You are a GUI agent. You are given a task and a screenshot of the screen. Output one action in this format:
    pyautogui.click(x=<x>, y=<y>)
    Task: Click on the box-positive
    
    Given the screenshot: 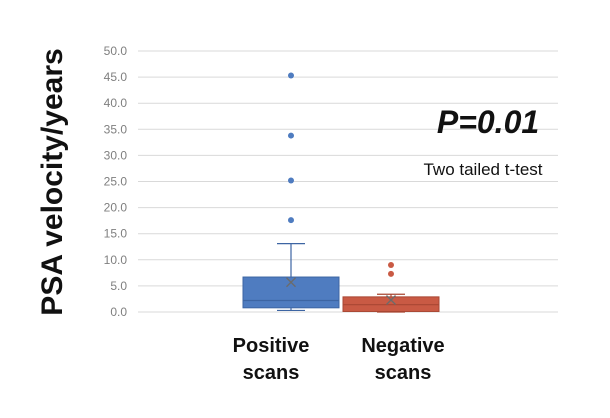 What is the action you would take?
    pyautogui.click(x=291, y=192)
    